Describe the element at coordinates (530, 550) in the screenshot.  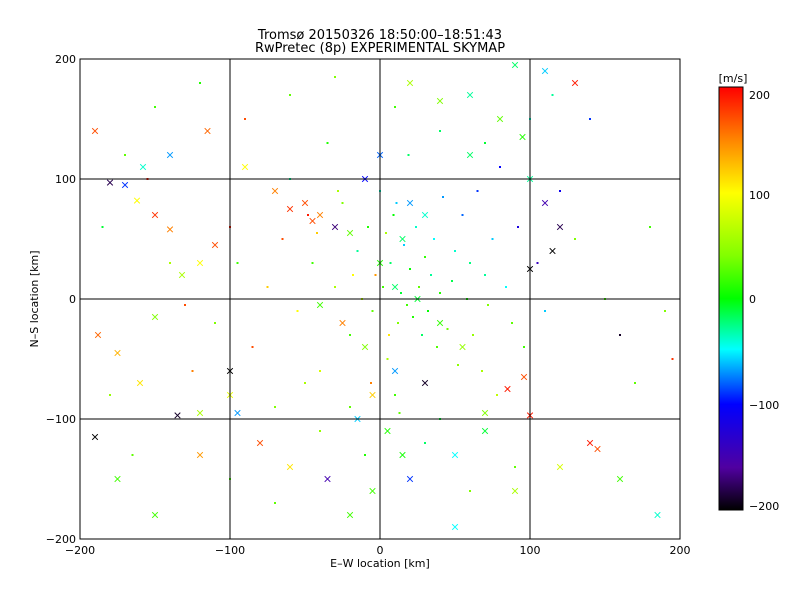
I see `x-tick-label: 100` at that location.